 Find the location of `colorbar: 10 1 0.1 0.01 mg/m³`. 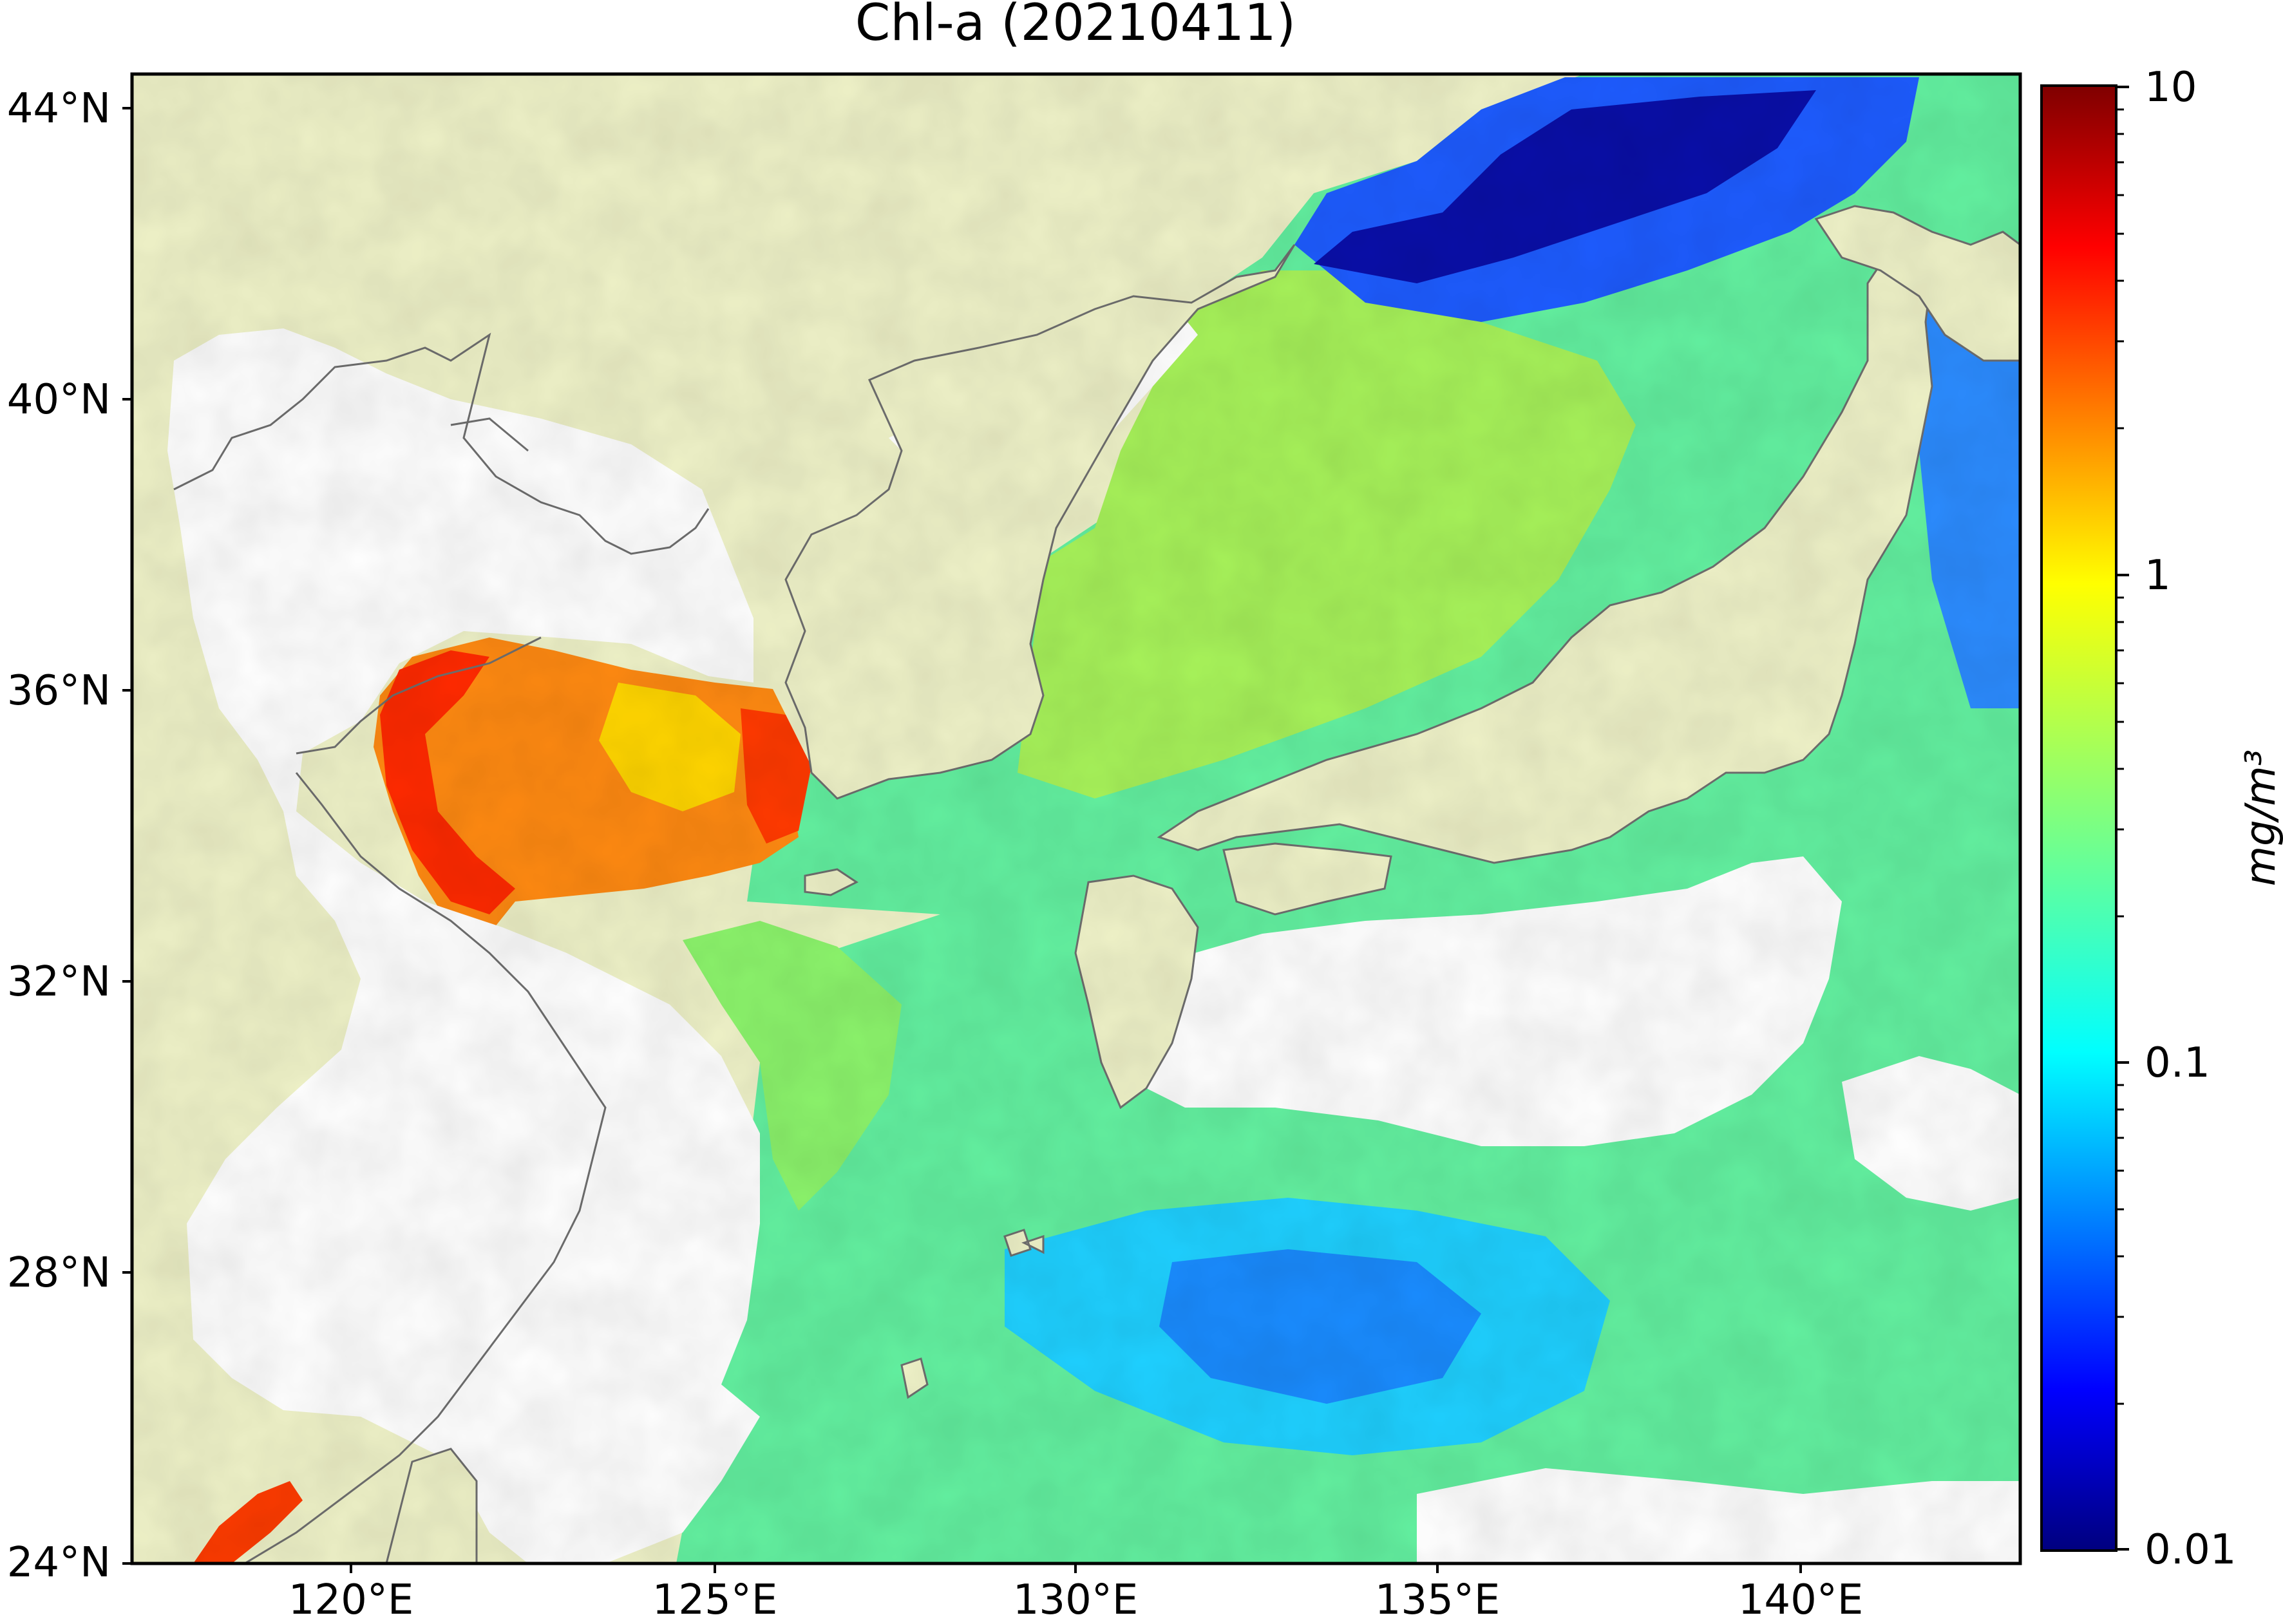

colorbar: 10 1 0.1 0.01 mg/m³ is located at coordinates (2161, 819).